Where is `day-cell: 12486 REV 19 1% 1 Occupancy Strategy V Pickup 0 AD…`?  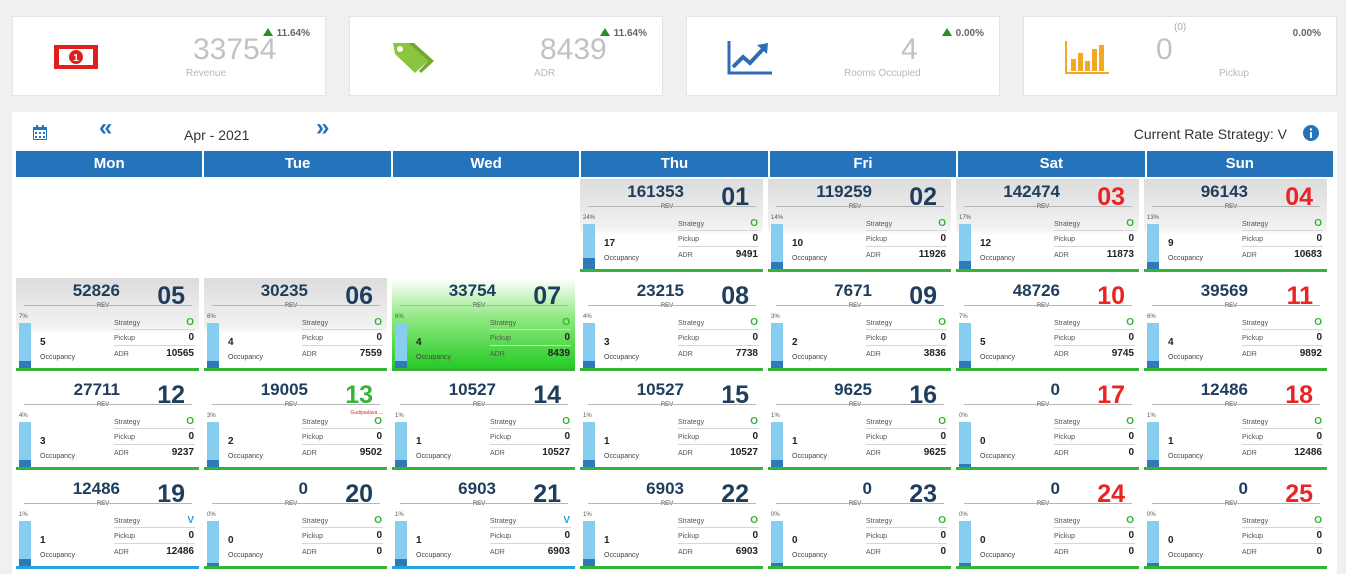 day-cell: 12486 REV 19 1% 1 Occupancy Strategy V Pickup 0 AD… is located at coordinates (107, 522).